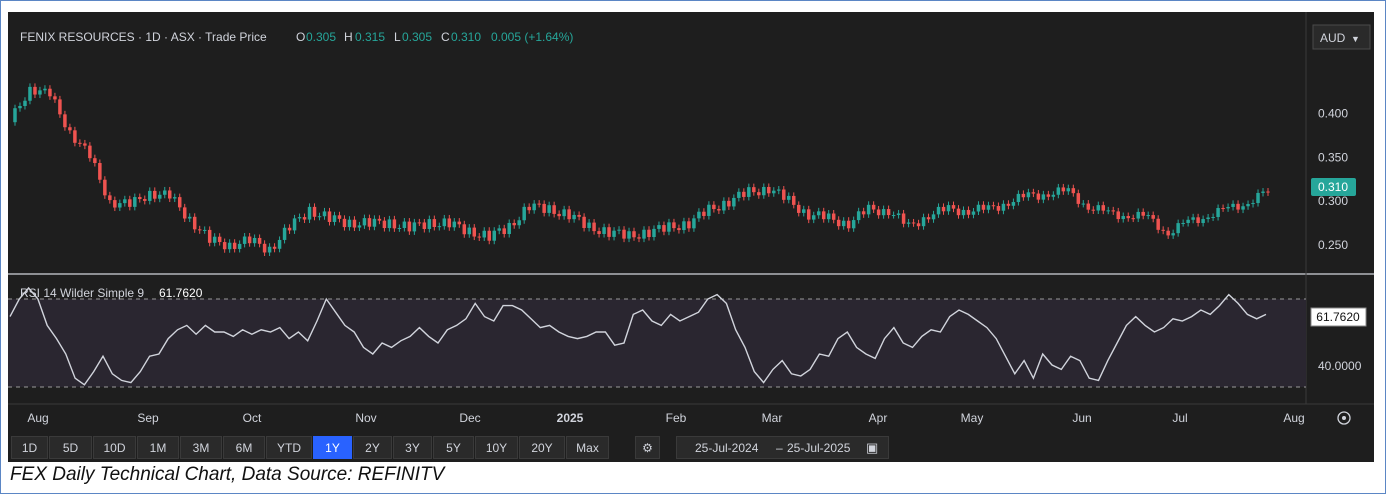 The height and width of the screenshot is (494, 1386). Describe the element at coordinates (289, 447) in the screenshot. I see `range-button-ytd: YTD` at that location.